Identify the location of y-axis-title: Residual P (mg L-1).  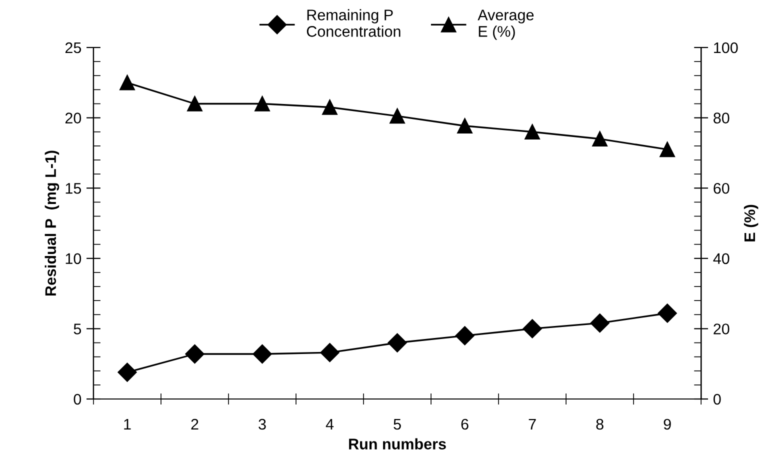
(52, 223).